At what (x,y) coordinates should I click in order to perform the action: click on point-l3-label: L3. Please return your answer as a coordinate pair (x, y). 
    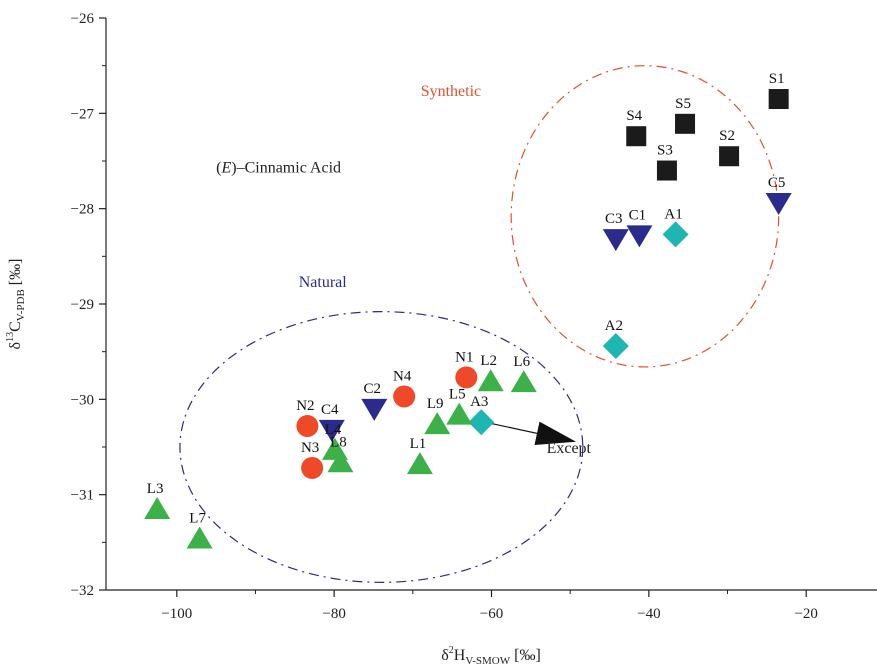
    Looking at the image, I should click on (155, 489).